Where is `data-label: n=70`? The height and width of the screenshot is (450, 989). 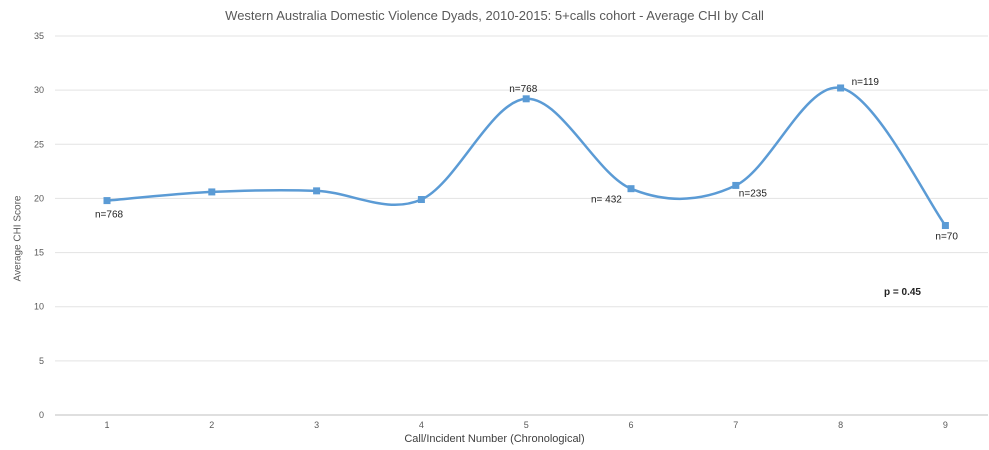 data-label: n=70 is located at coordinates (946, 237).